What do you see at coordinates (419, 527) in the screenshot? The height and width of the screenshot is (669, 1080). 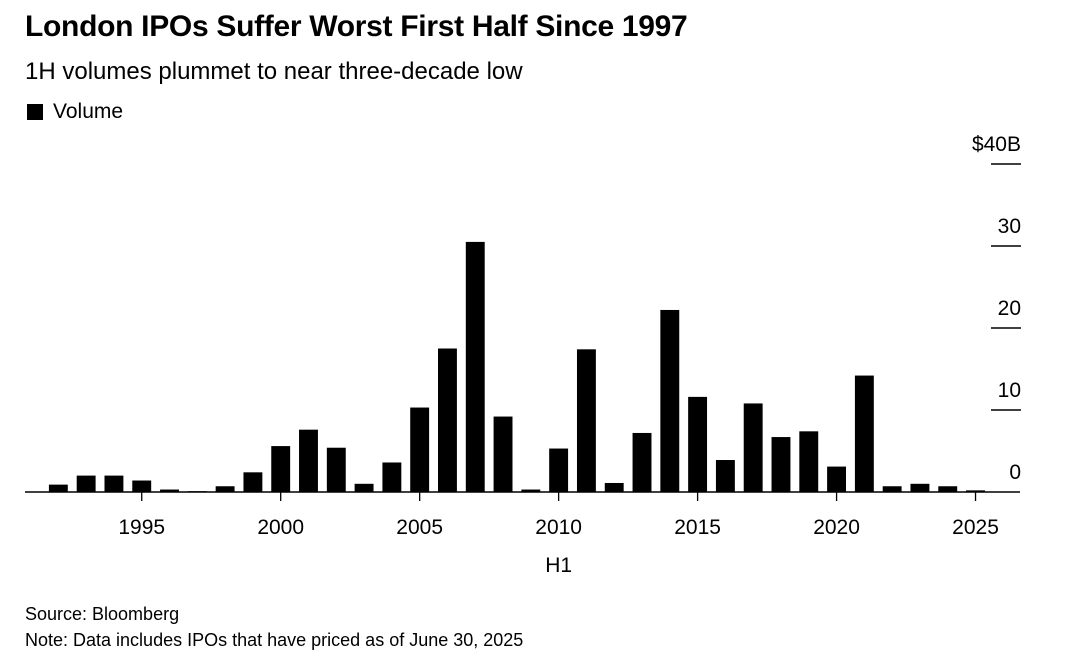 I see `x-tick-label-2005: 2005` at bounding box center [419, 527].